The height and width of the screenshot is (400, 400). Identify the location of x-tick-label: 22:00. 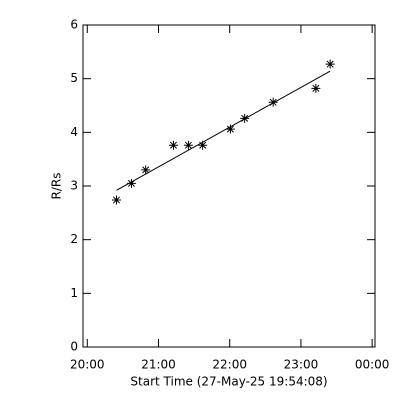
(229, 365).